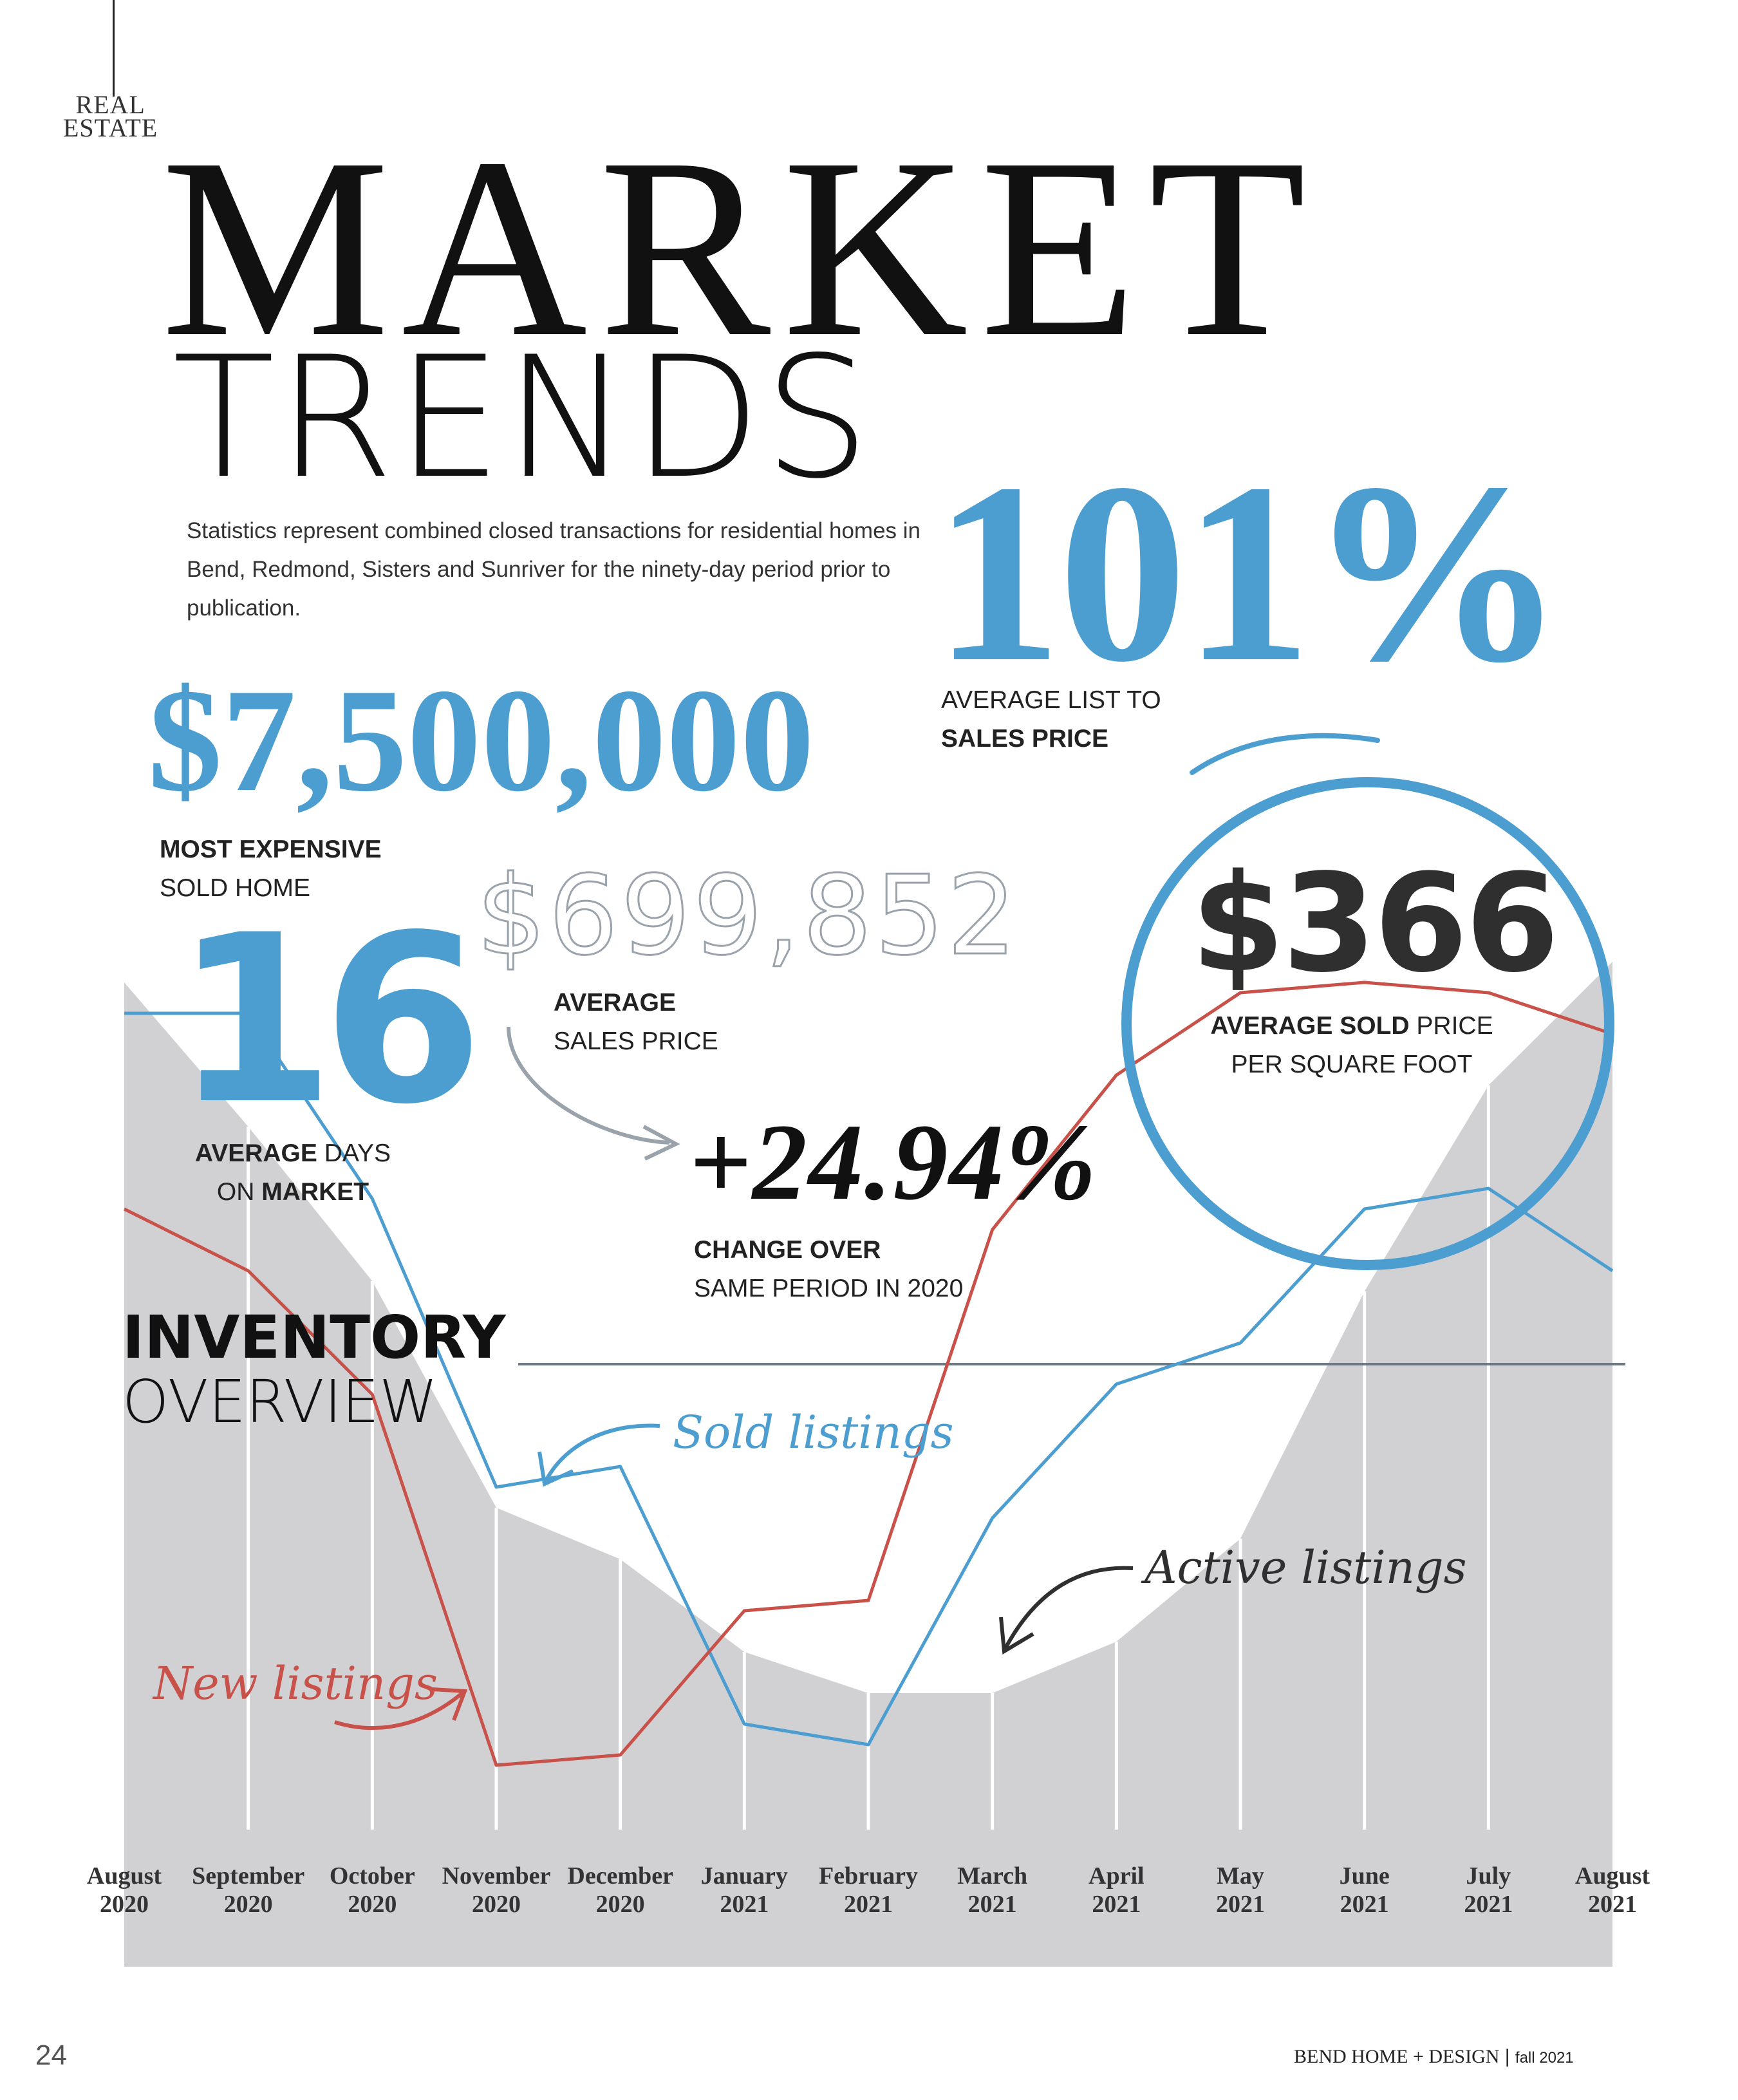 The height and width of the screenshot is (2100, 1738). Describe the element at coordinates (235, 888) in the screenshot. I see `most-expensive-label-regular: SOLD HOME` at that location.